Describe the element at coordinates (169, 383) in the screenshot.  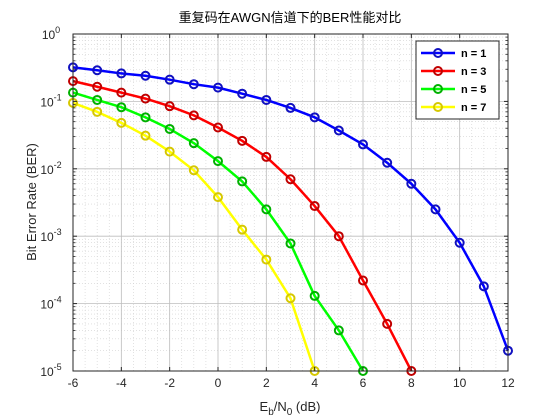
I see `x-tick-label: -2` at that location.